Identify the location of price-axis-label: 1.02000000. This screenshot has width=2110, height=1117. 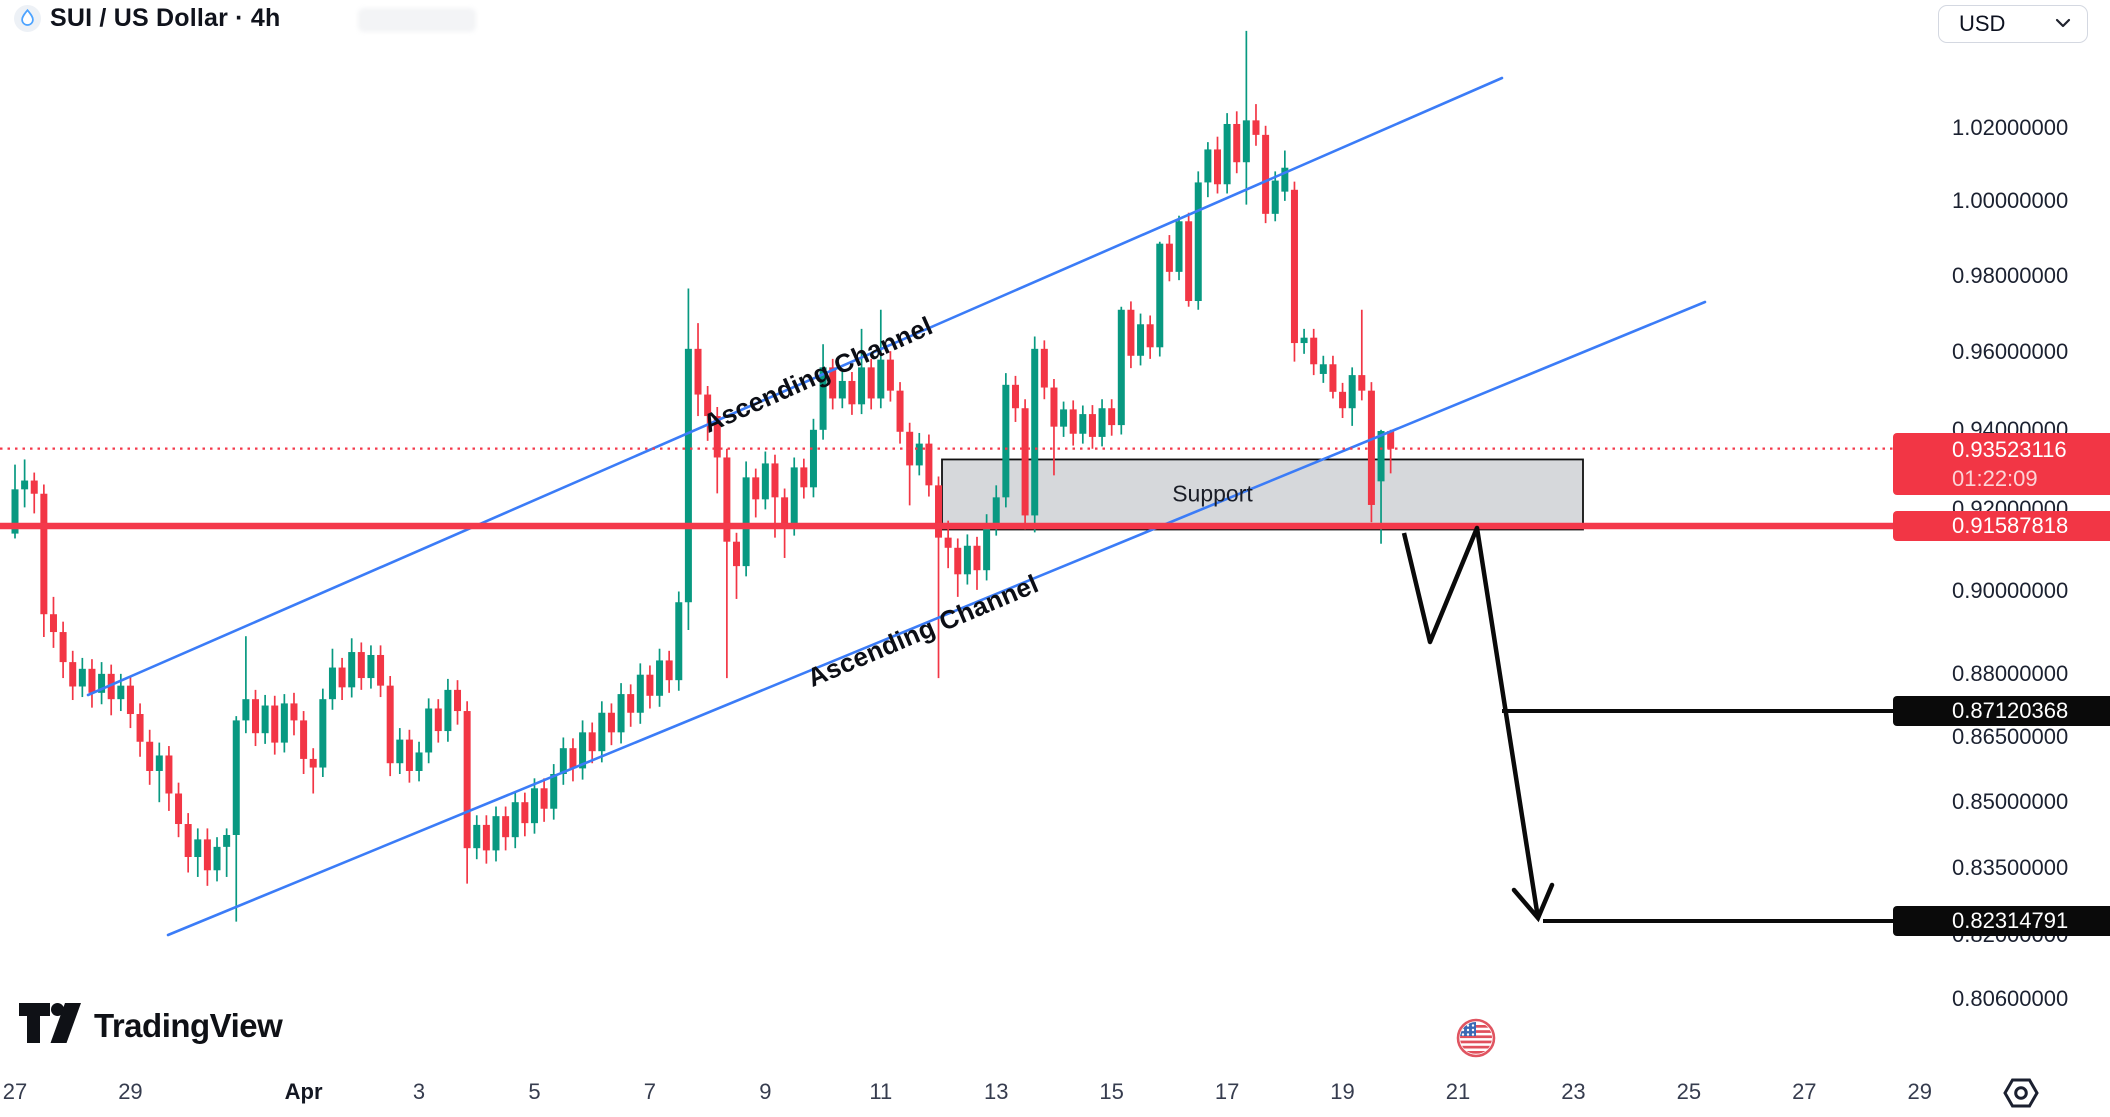
(2010, 127).